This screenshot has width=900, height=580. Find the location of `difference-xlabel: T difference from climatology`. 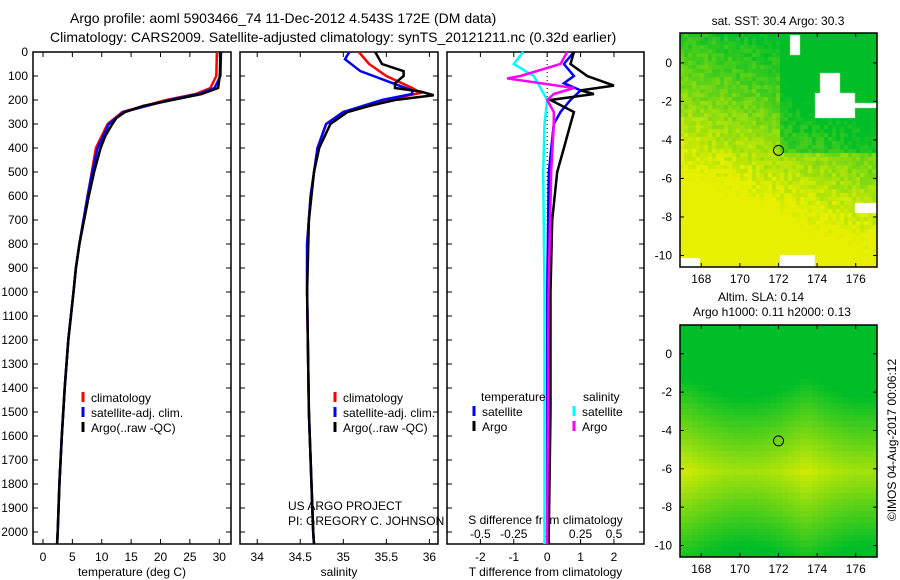

difference-xlabel: T difference from climatology is located at coordinates (546, 572).